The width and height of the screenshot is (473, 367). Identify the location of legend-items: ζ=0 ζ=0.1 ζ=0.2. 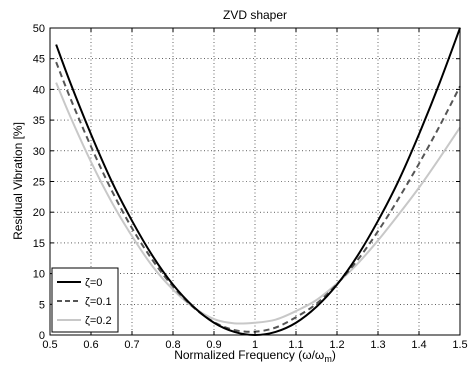
(84, 302).